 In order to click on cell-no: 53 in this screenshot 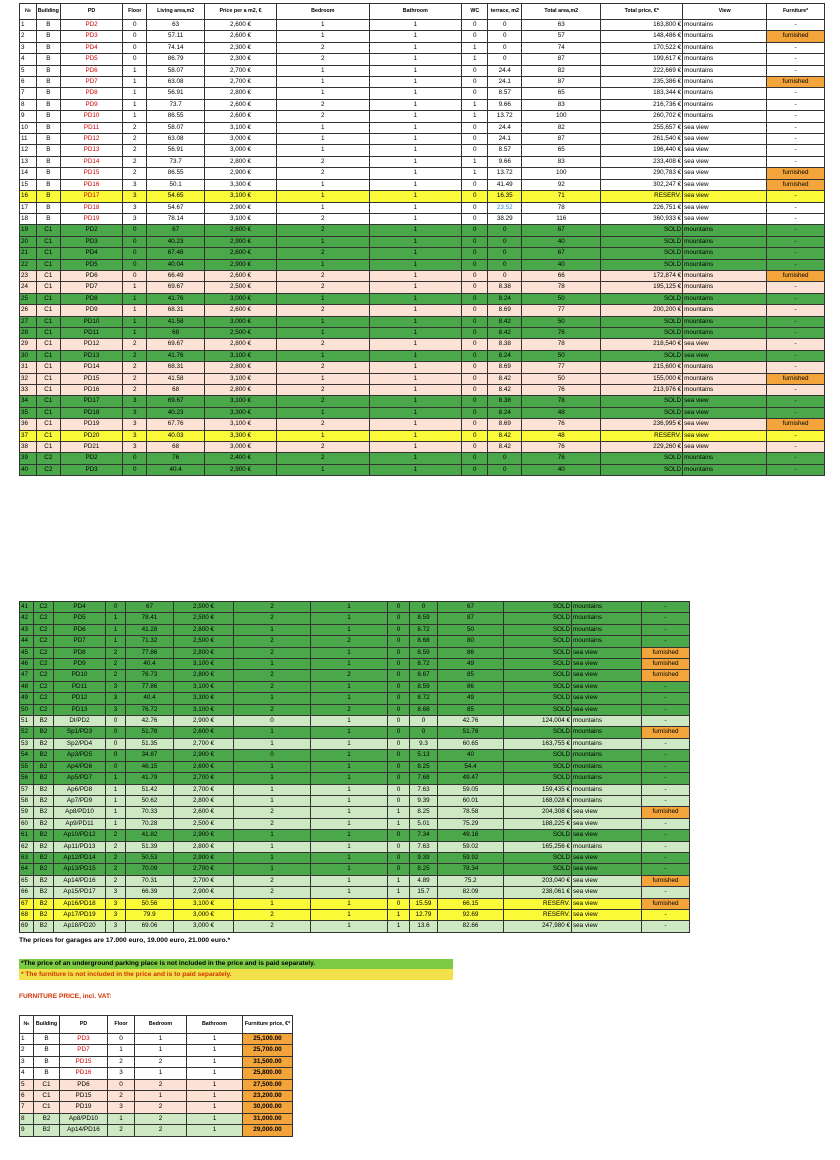, I will do `click(26, 744)`.